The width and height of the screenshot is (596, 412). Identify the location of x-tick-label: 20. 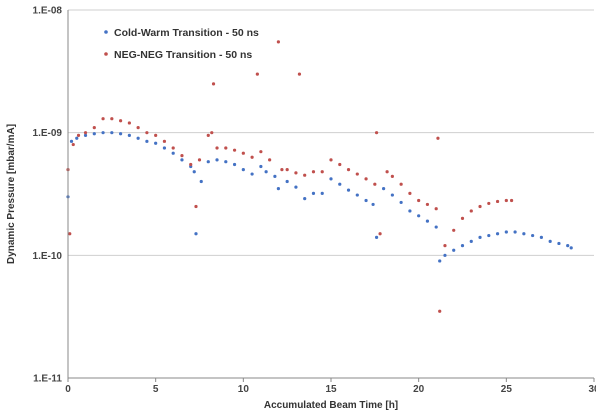
(419, 389).